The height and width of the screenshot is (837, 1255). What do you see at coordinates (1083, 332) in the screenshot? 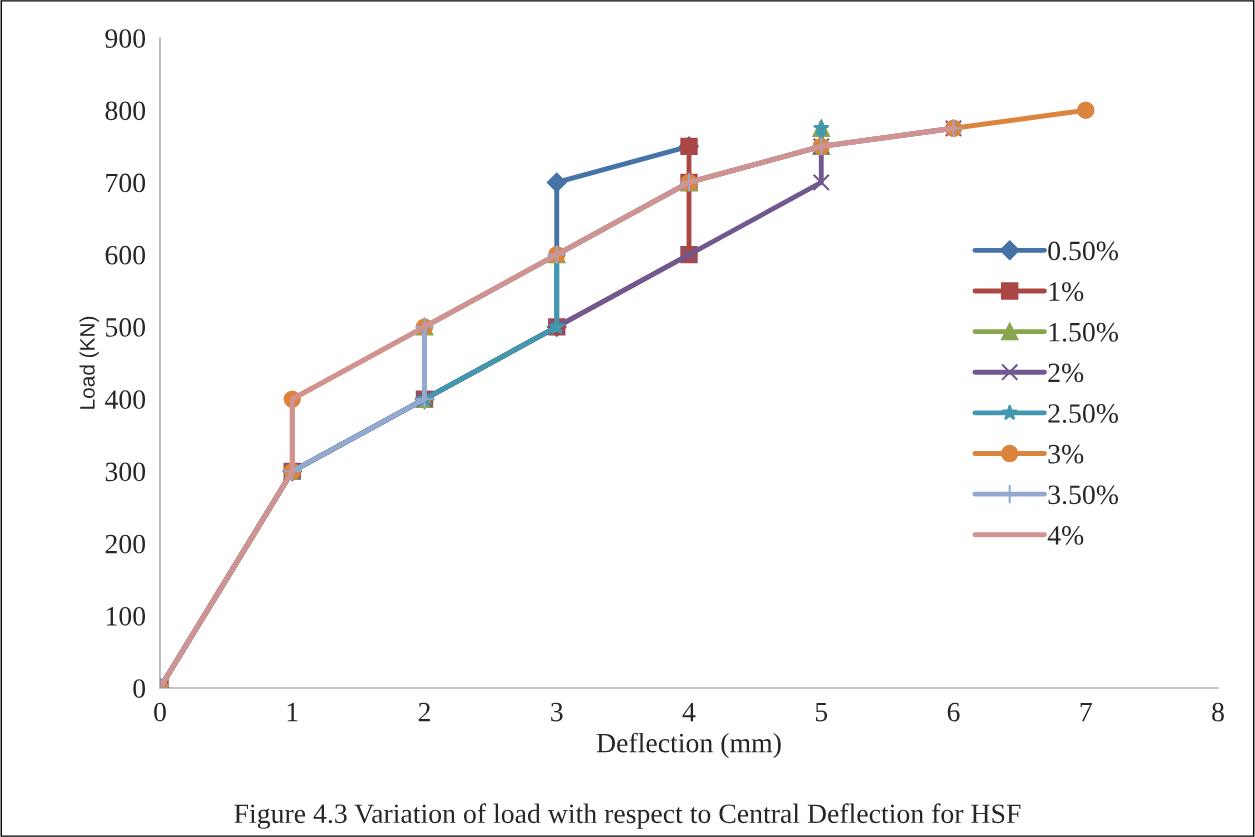
I see `legend-label: 1.50%` at bounding box center [1083, 332].